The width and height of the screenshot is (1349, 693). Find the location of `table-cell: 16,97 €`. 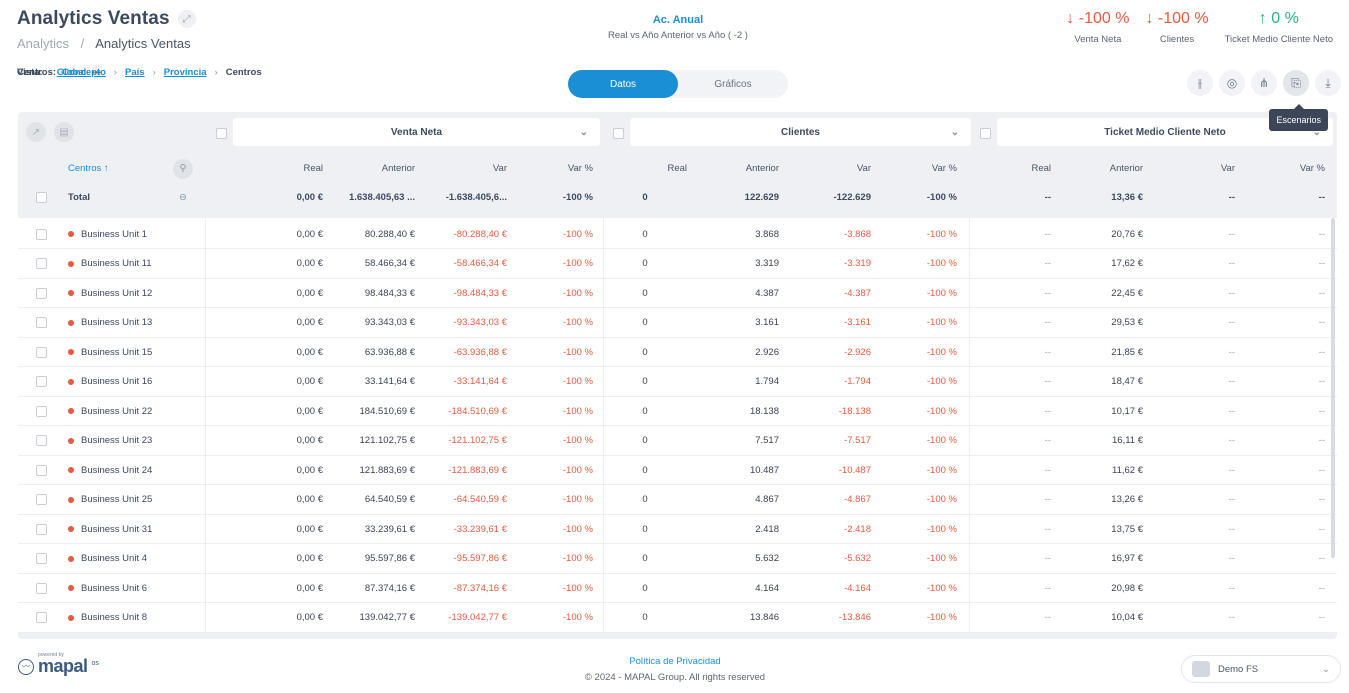

table-cell: 16,97 € is located at coordinates (1127, 558).